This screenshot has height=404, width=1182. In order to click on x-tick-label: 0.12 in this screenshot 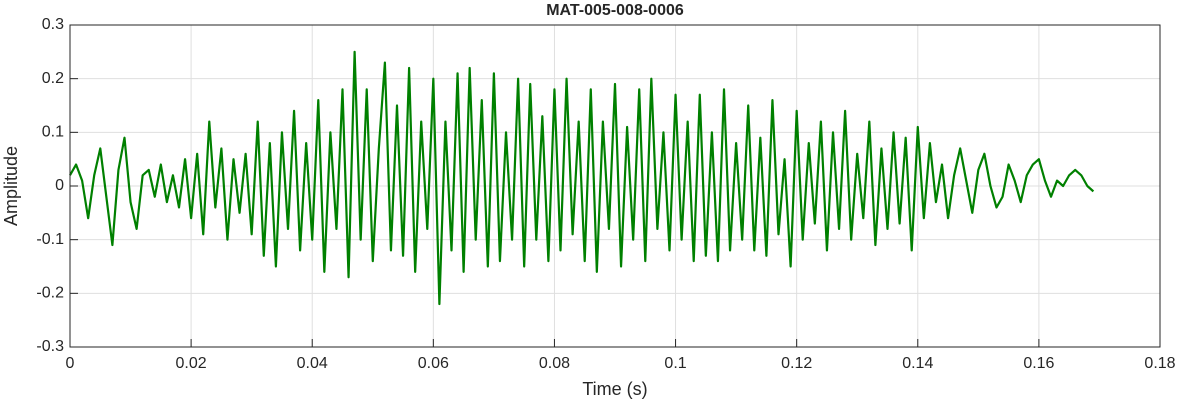, I will do `click(796, 363)`.